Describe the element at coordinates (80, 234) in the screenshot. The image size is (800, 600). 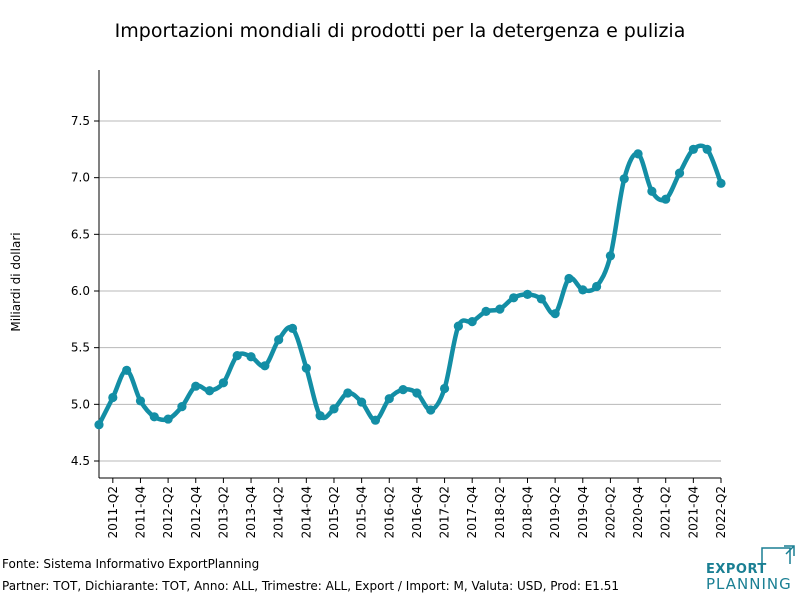
I see `y-tick-label: 6.5` at that location.